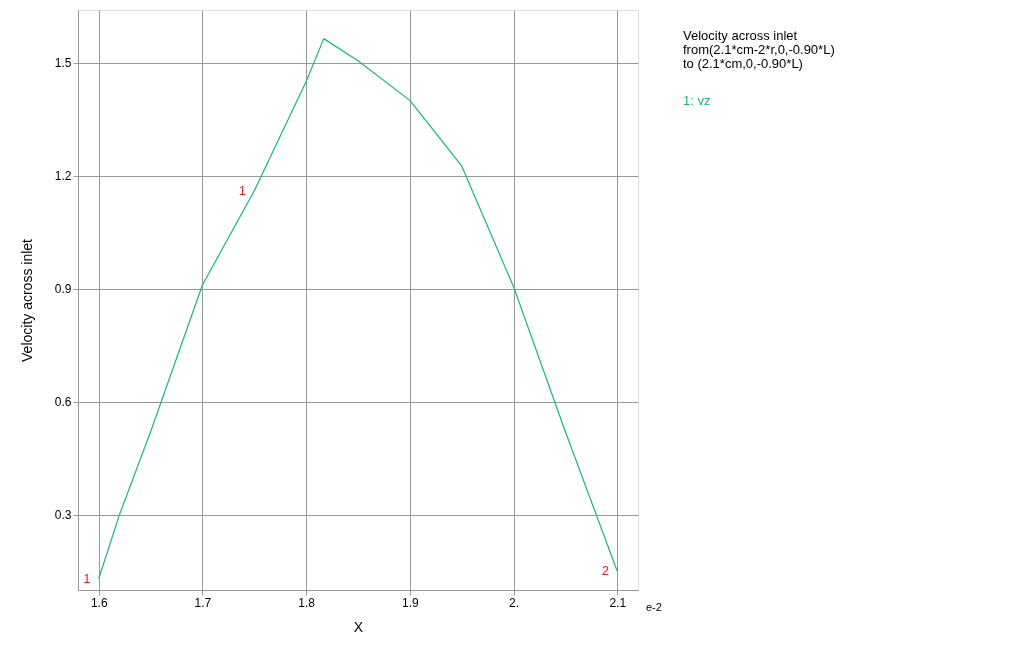  I want to click on y-axis-title: Velocity across inlet, so click(26, 300).